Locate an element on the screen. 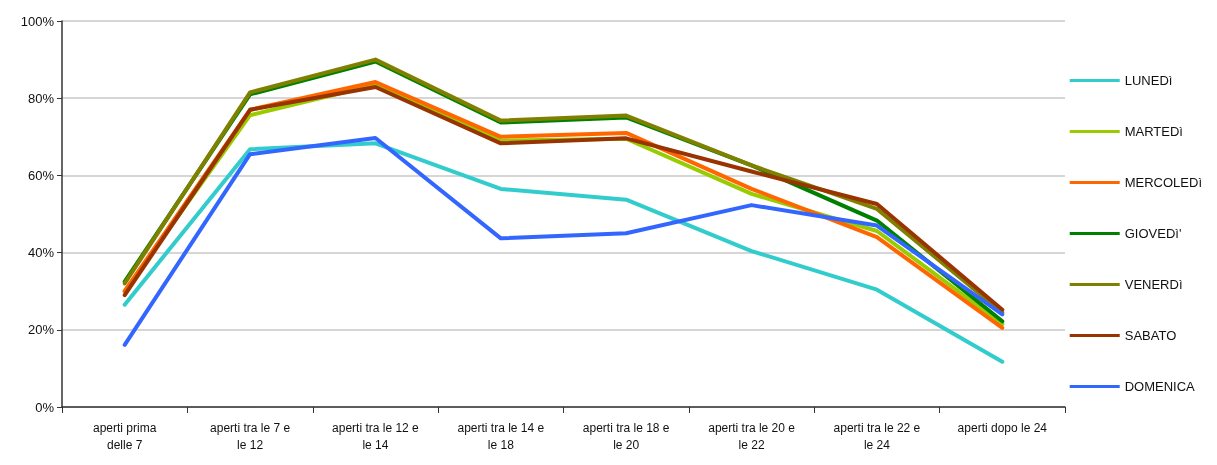 The height and width of the screenshot is (465, 1217). x-tick-label: aperti prima delle 7 is located at coordinates (125, 436).